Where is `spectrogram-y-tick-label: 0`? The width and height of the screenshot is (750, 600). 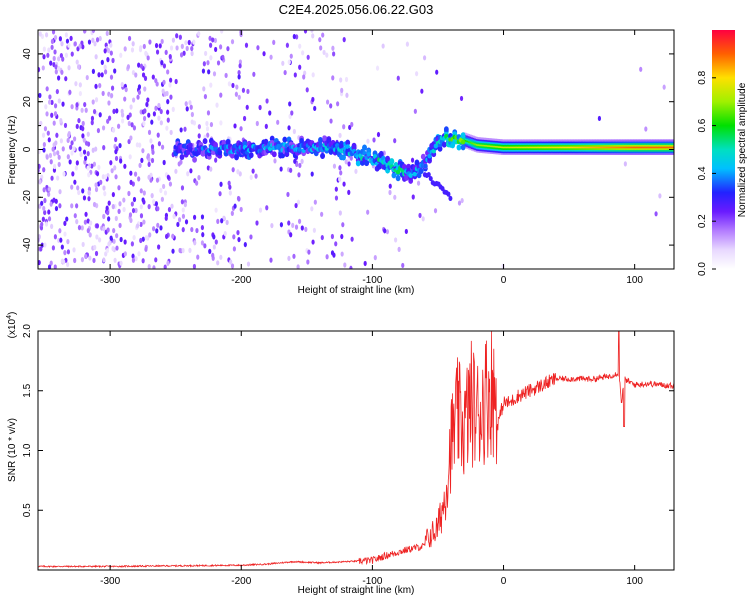 spectrogram-y-tick-label: 0 is located at coordinates (27, 149).